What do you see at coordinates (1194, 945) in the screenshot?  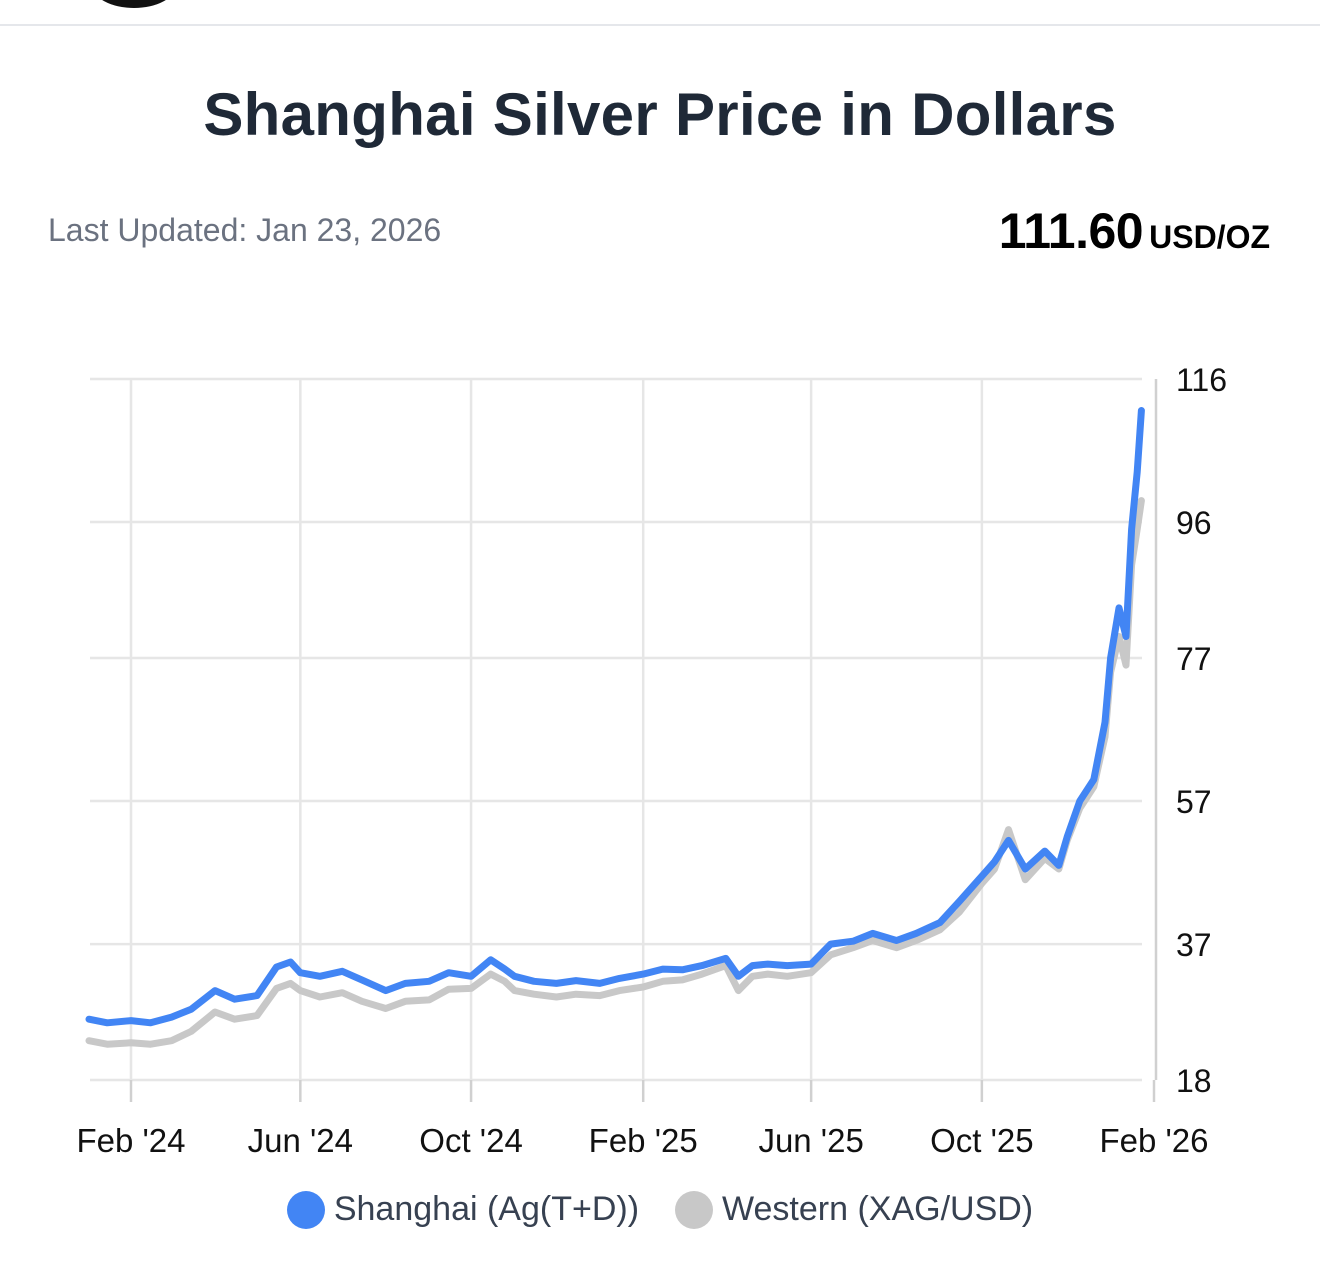 I see `y-tick-label: 37` at bounding box center [1194, 945].